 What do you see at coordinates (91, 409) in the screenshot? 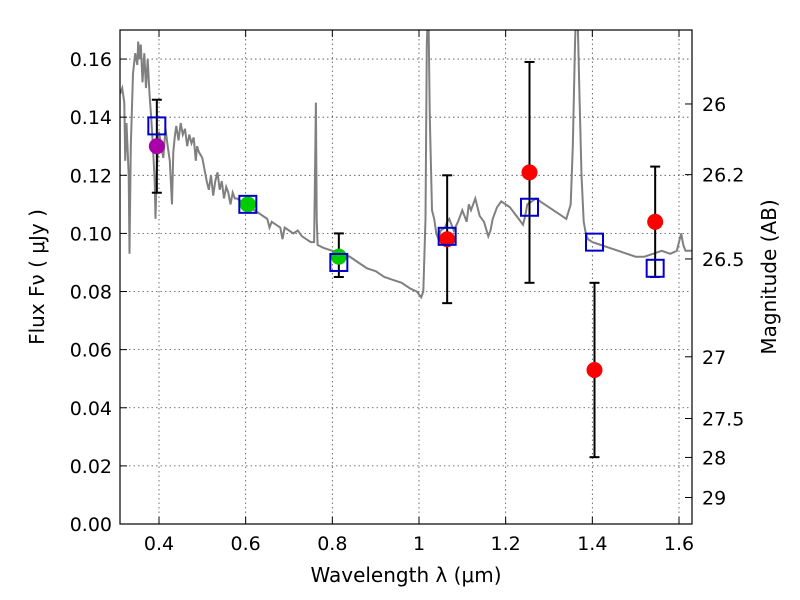
I see `y-tick-label: 0.04` at bounding box center [91, 409].